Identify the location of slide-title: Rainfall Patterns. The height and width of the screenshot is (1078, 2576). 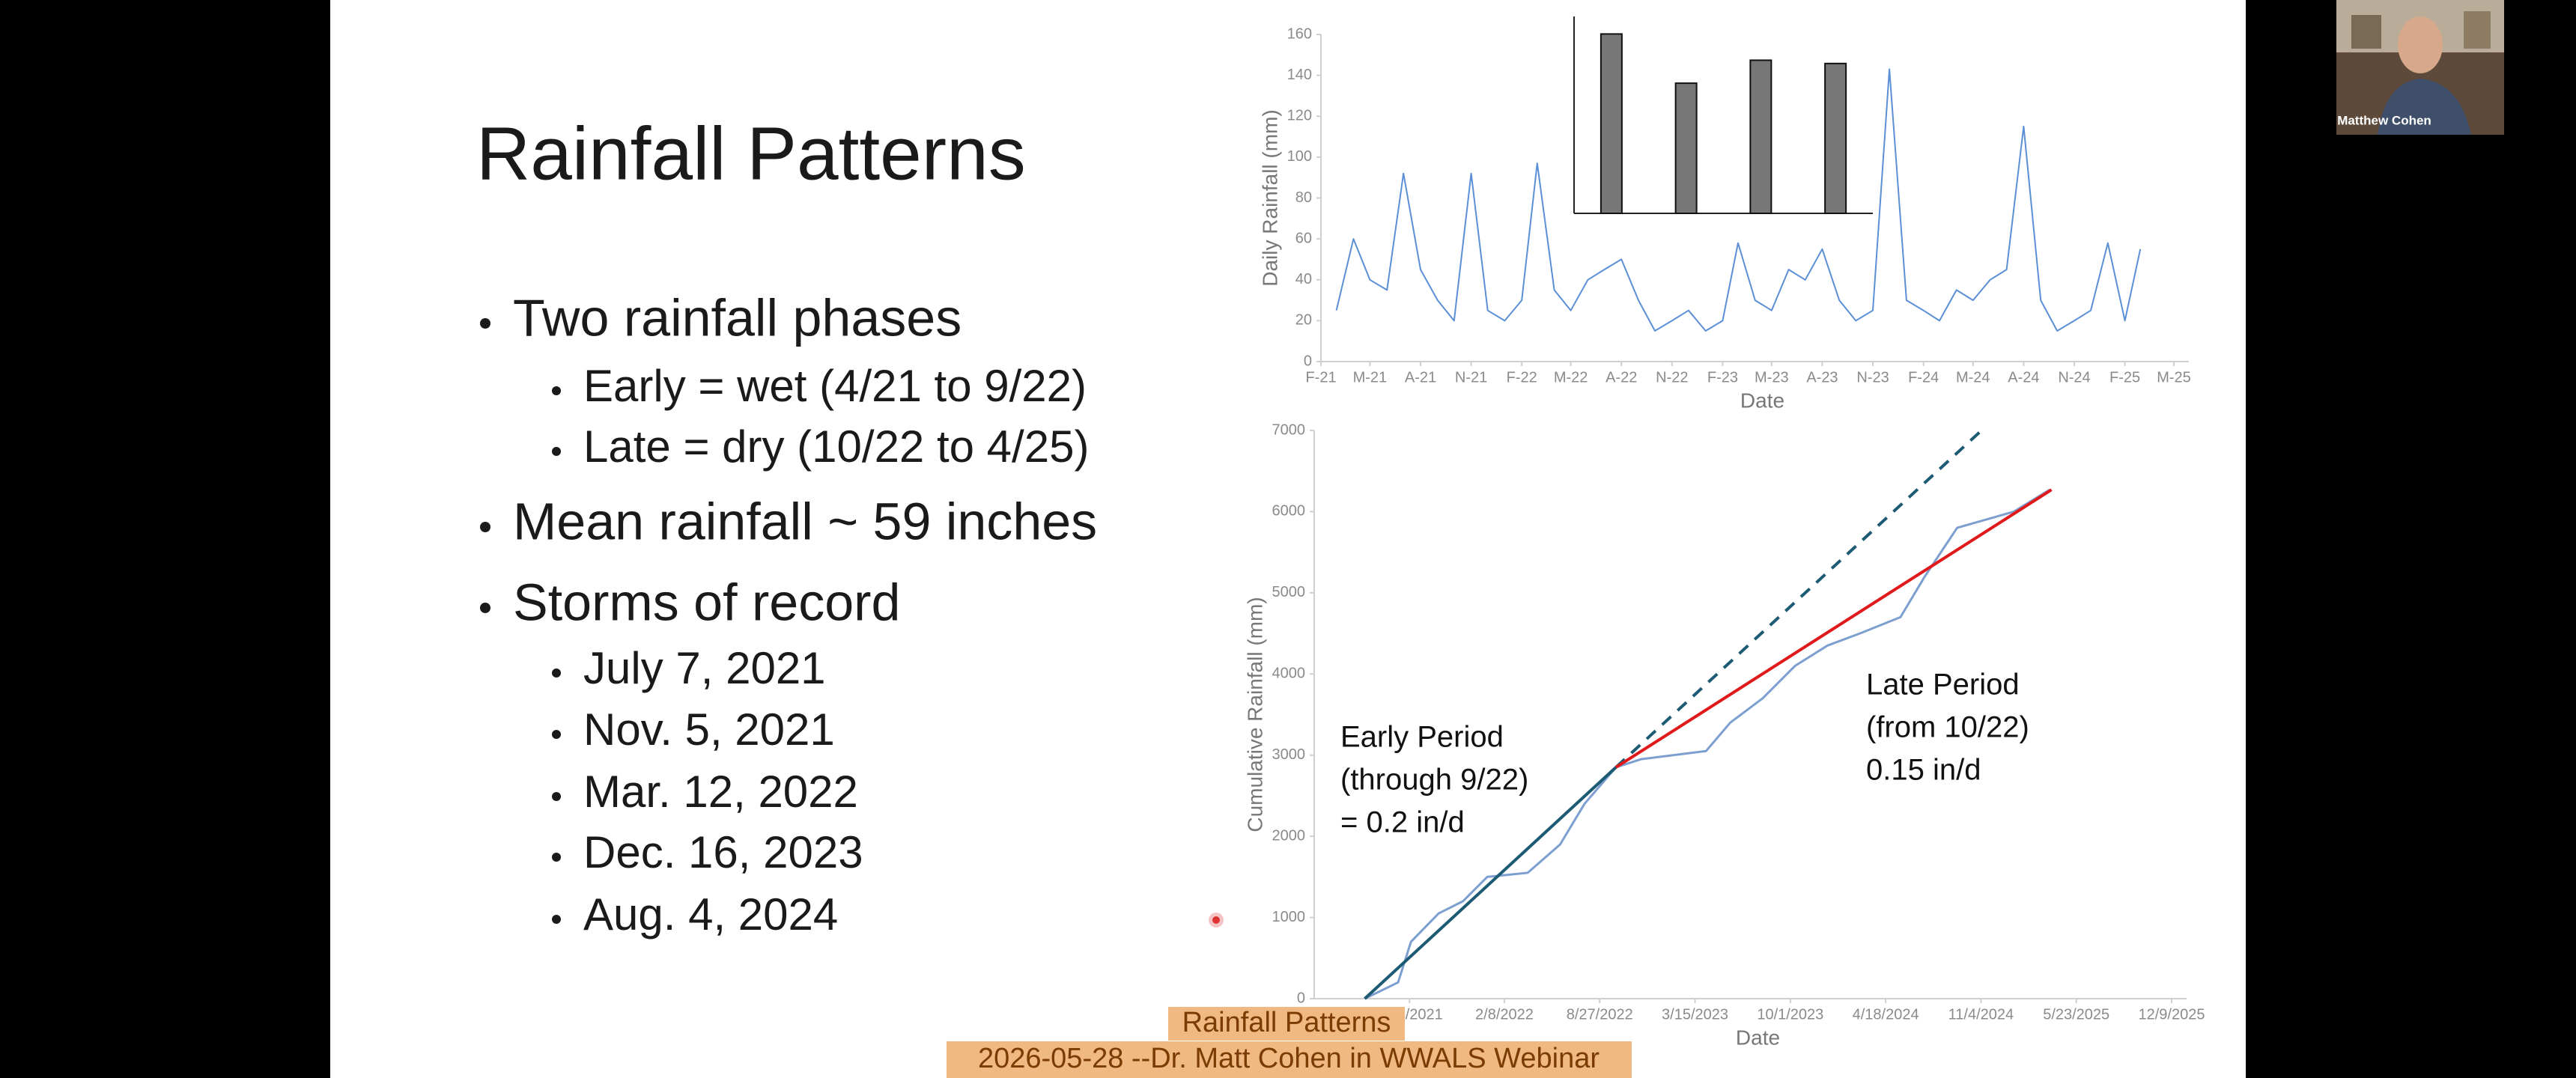
(751, 153).